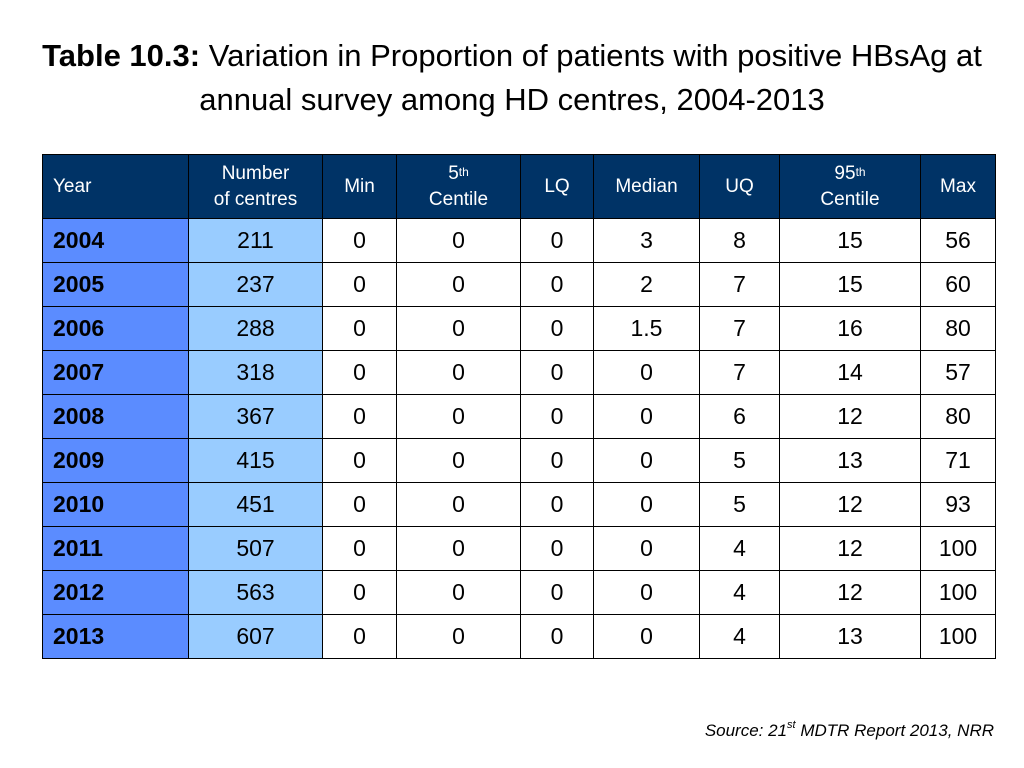 Image resolution: width=1024 pixels, height=768 pixels. Describe the element at coordinates (115, 372) in the screenshot. I see `cell-year: 2007` at that location.